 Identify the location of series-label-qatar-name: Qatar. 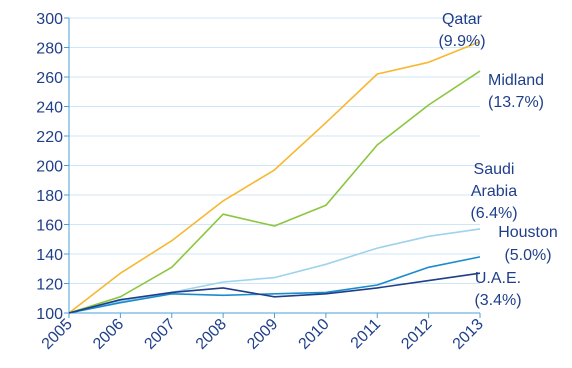
(462, 19).